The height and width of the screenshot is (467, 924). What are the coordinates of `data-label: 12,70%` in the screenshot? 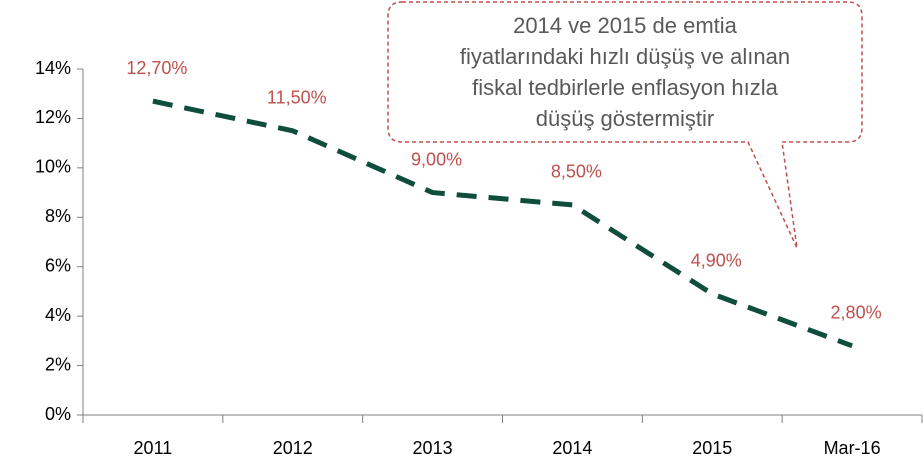 It's located at (156, 68).